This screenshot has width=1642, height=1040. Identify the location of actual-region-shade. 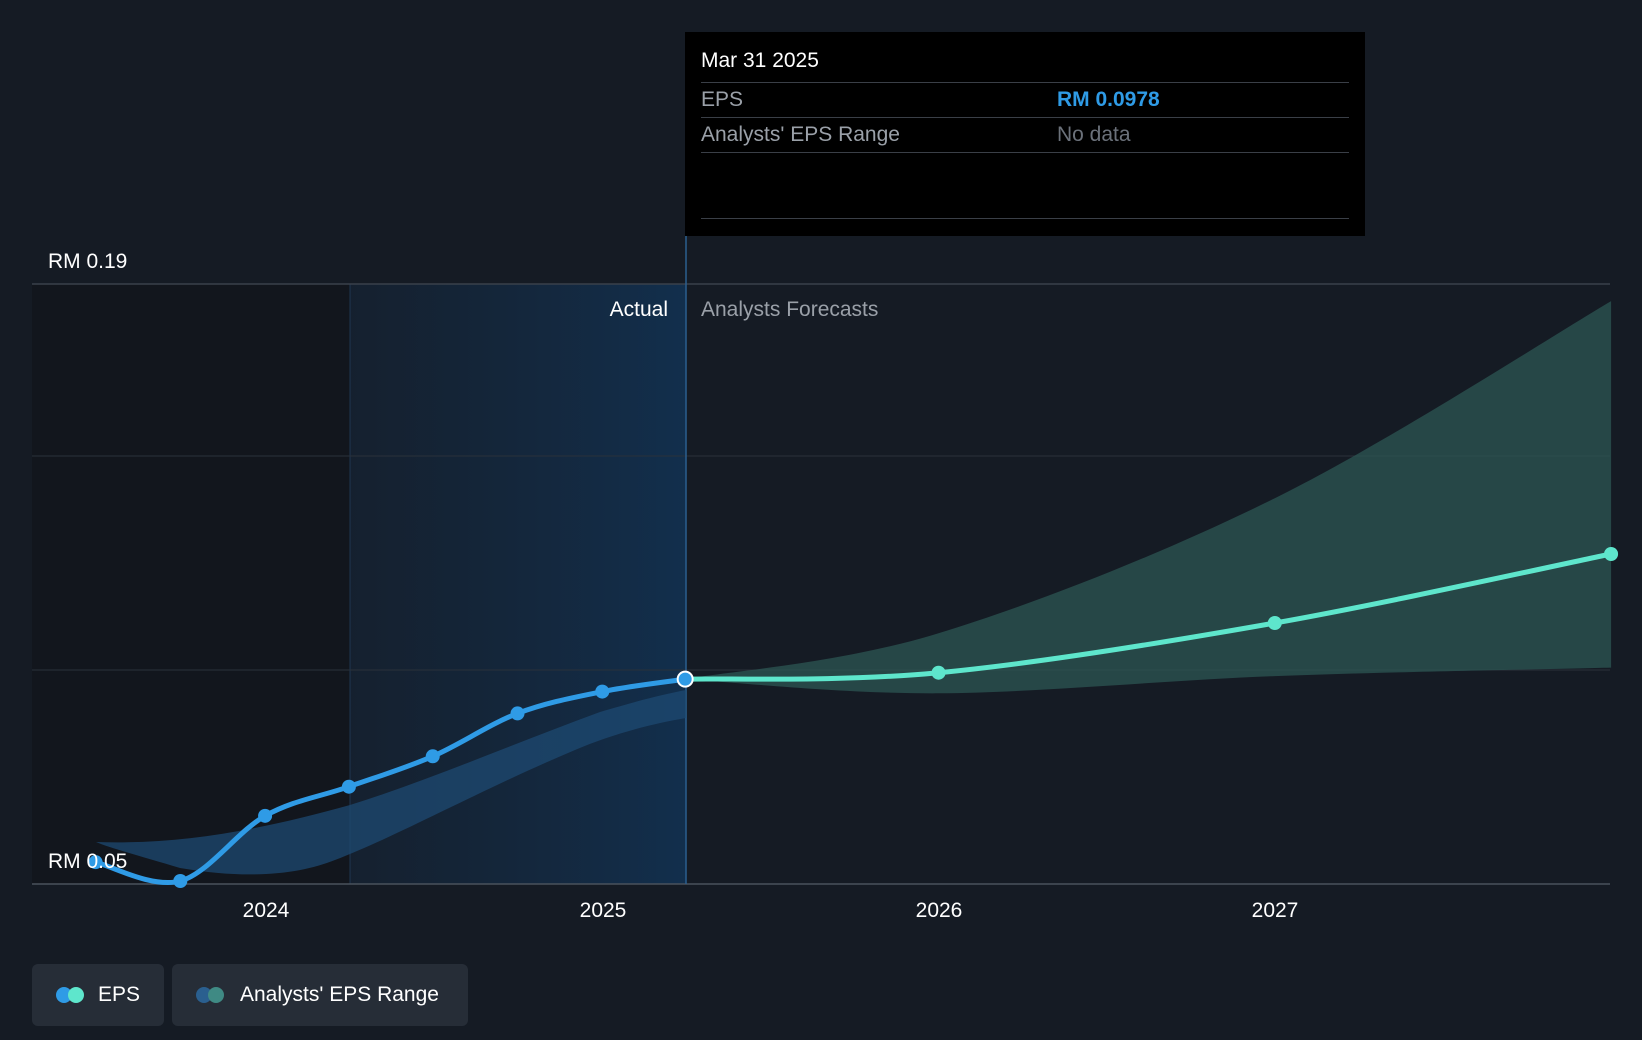
(518, 584).